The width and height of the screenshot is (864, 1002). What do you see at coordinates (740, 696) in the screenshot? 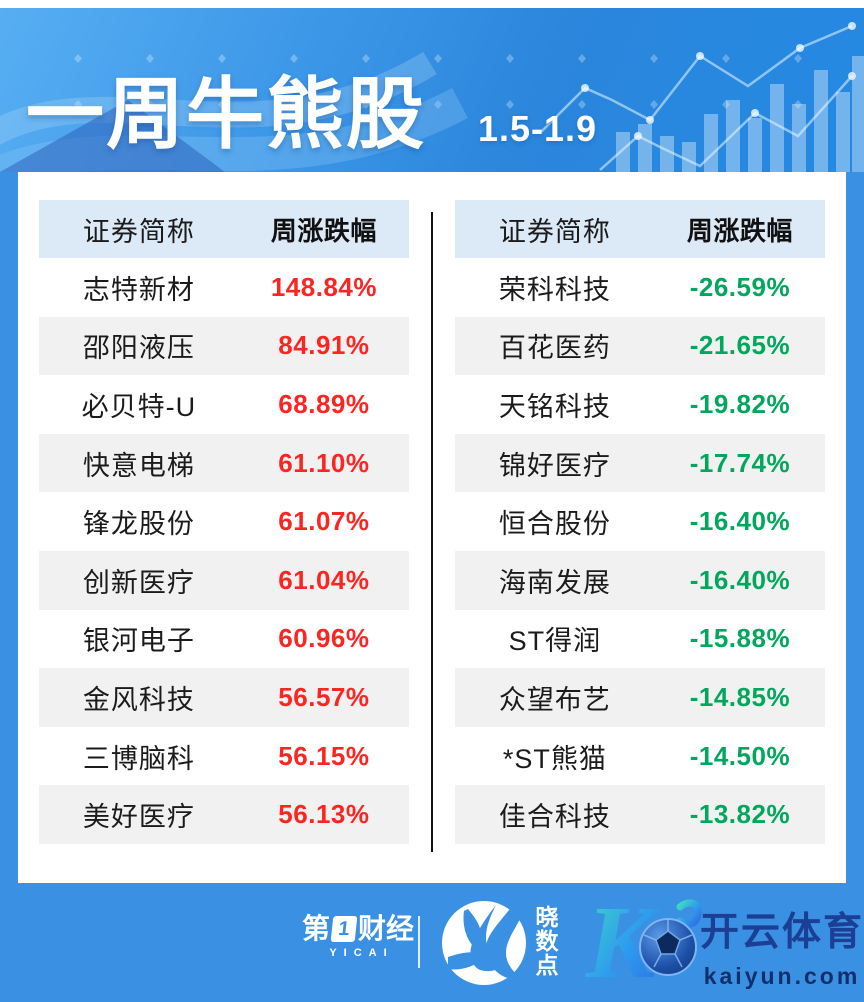
I see `stock-change: -14.85%` at bounding box center [740, 696].